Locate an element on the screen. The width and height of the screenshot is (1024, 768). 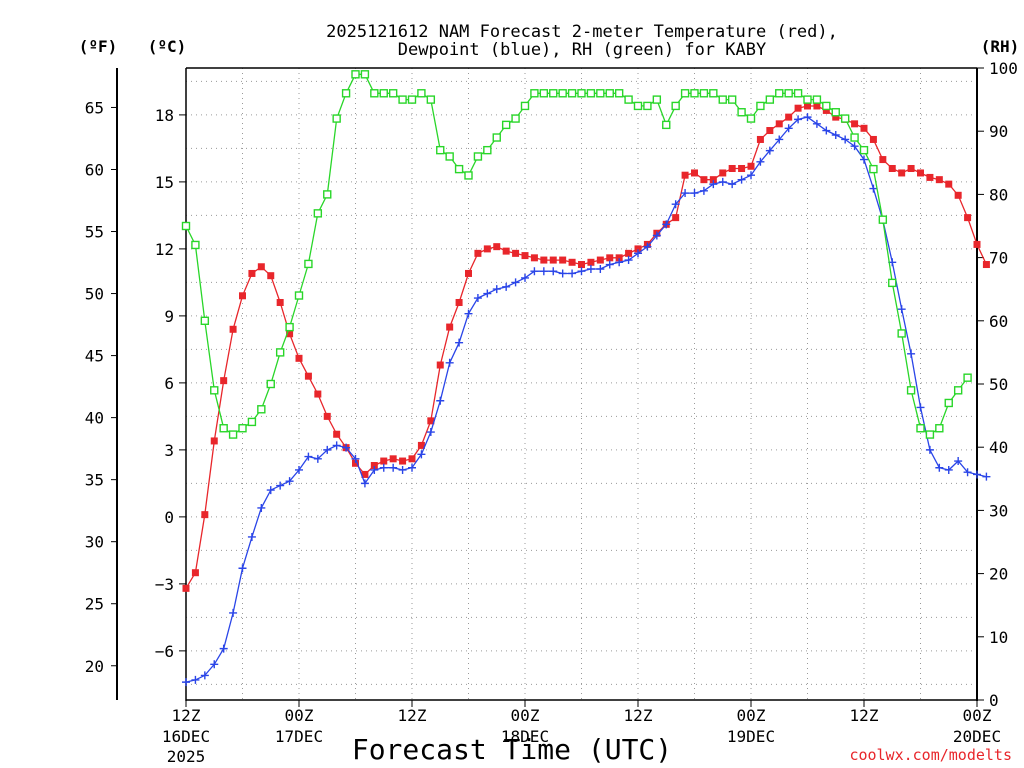
fahrenheit-tick-label: 40 is located at coordinates (94, 418).